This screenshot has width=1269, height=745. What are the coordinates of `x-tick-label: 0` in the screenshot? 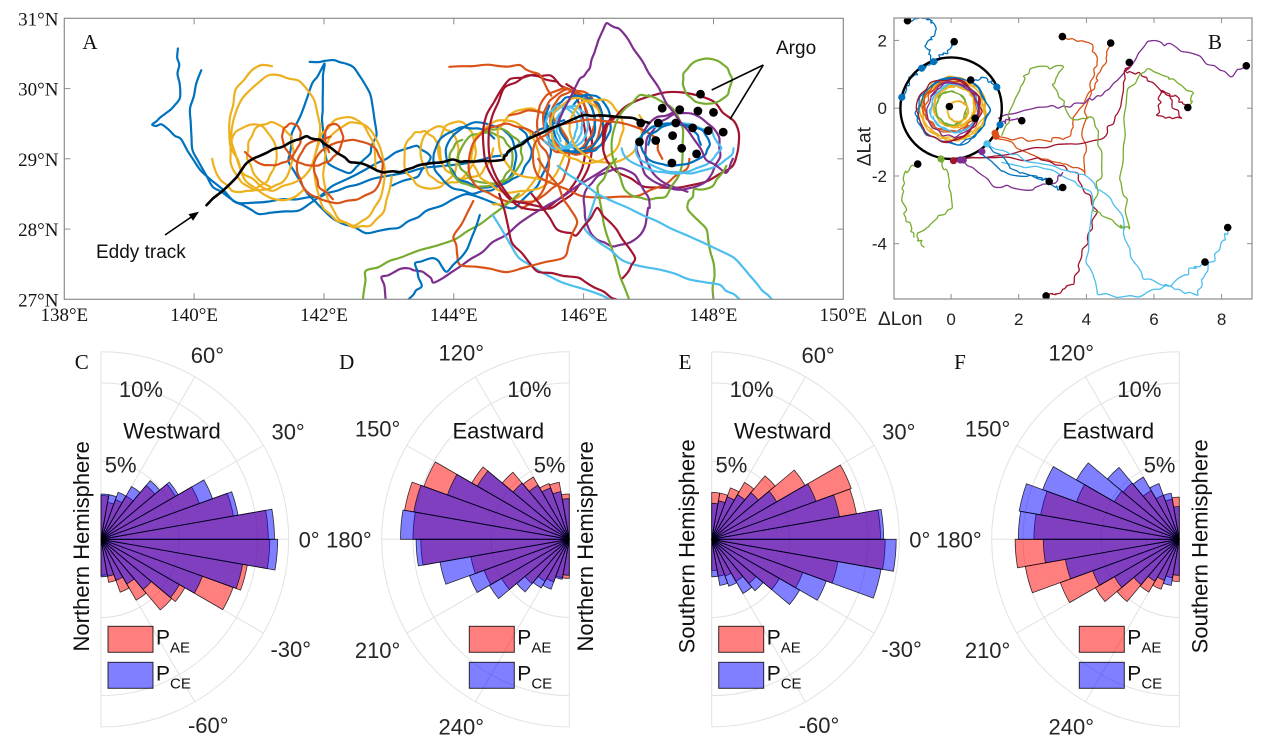 It's located at (950, 319).